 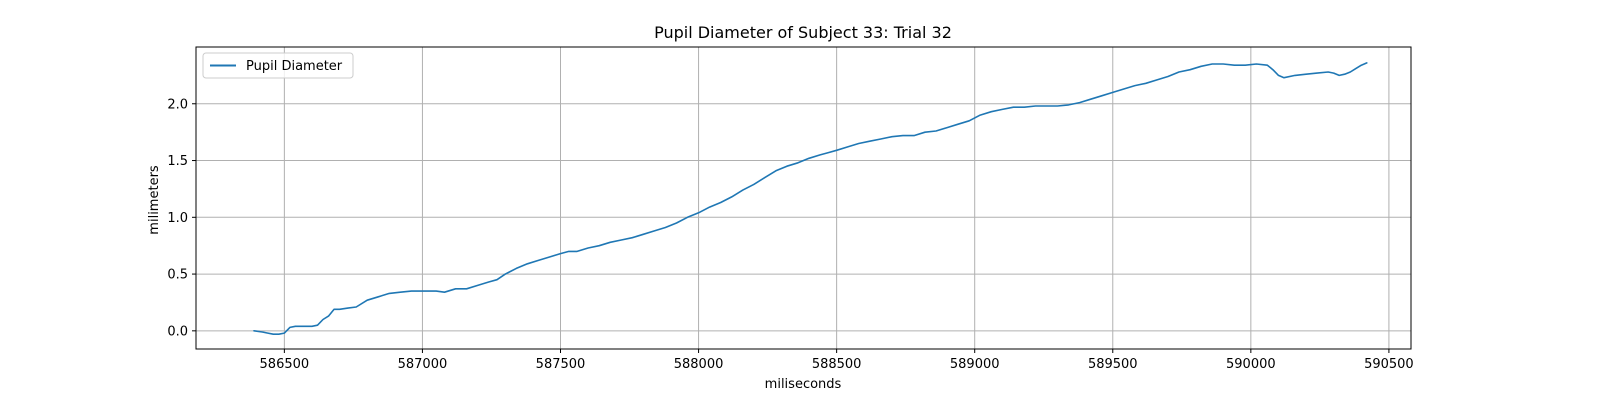 I want to click on x-tick-label: 590500, so click(x=1389, y=364).